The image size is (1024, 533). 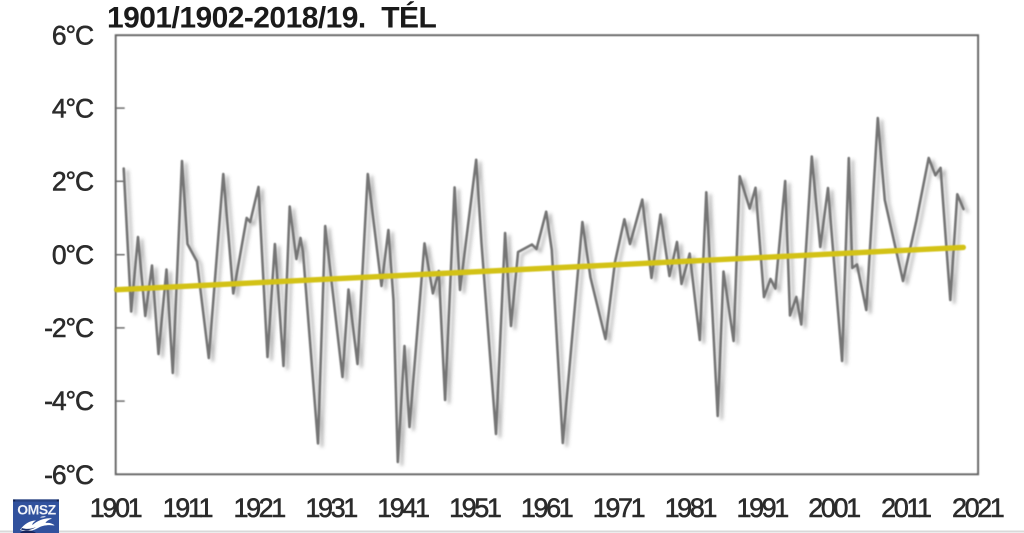 I want to click on svg-text: 2021, so click(x=978, y=508).